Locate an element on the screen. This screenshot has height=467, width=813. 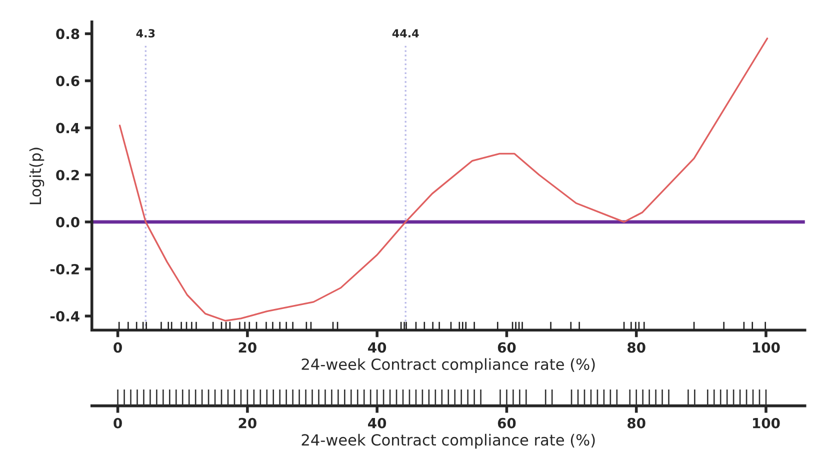
ref-line-label: 44.4 is located at coordinates (405, 33).